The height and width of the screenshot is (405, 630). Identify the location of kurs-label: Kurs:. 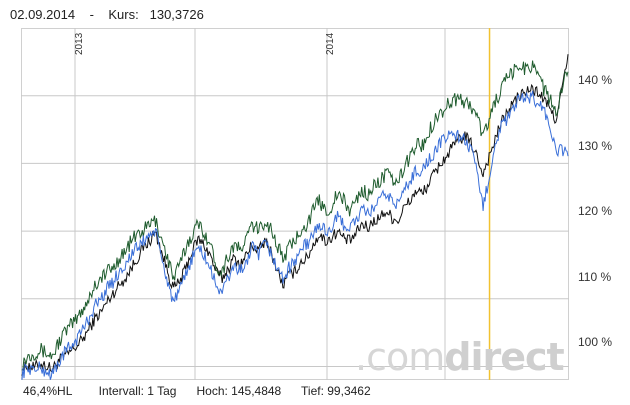
(123, 14).